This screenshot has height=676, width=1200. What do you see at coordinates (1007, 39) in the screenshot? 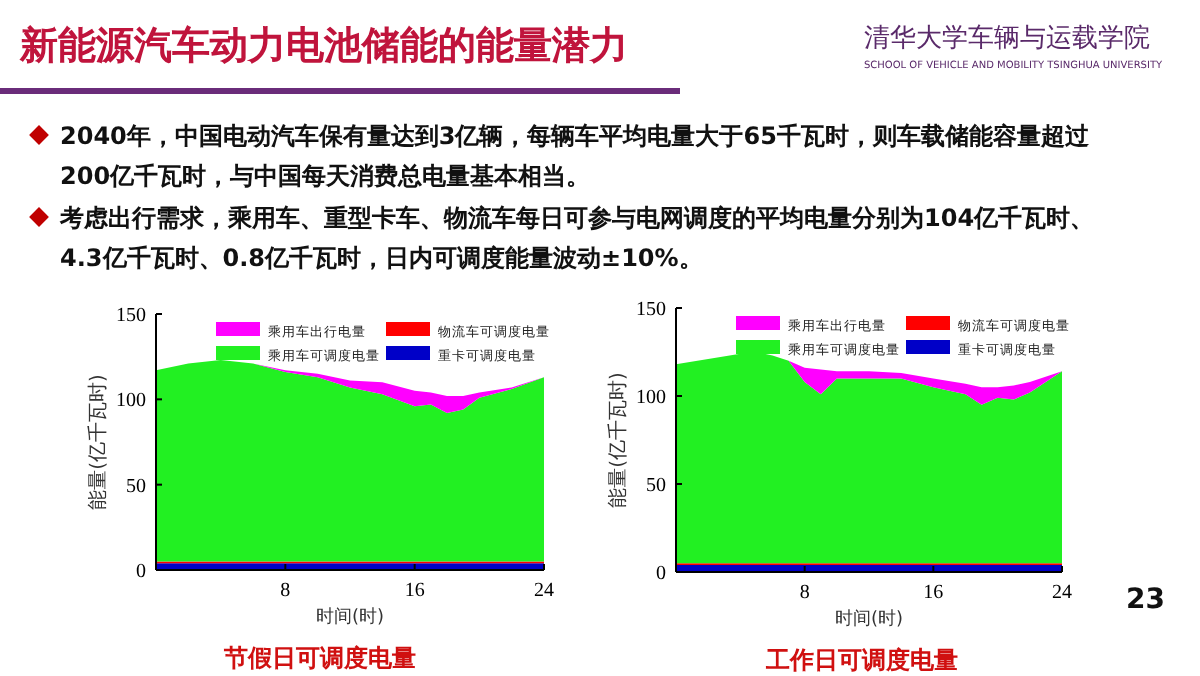
I see `text: 清华大学车辆与运载学院` at bounding box center [1007, 39].